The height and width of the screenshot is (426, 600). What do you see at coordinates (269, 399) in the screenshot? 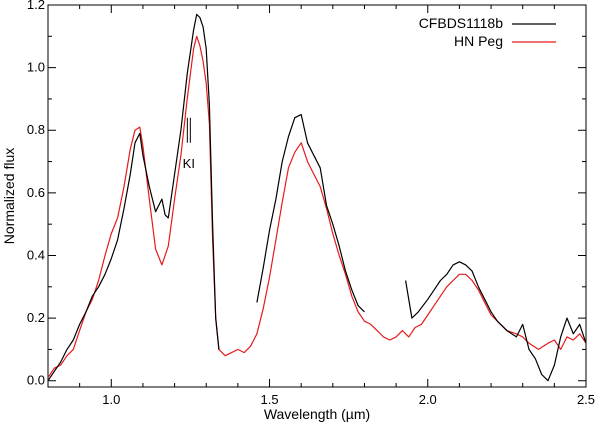
I see `x-tick-label: 1.5` at bounding box center [269, 399].